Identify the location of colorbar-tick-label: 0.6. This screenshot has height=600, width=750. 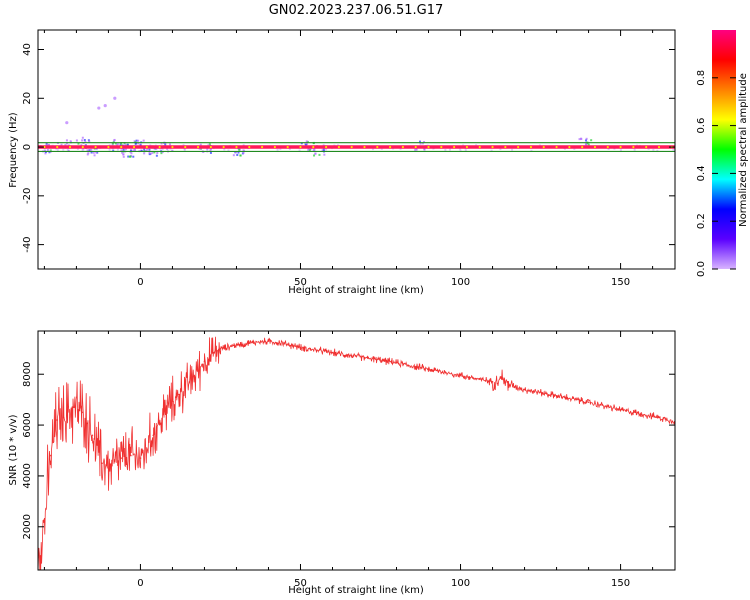
(701, 126).